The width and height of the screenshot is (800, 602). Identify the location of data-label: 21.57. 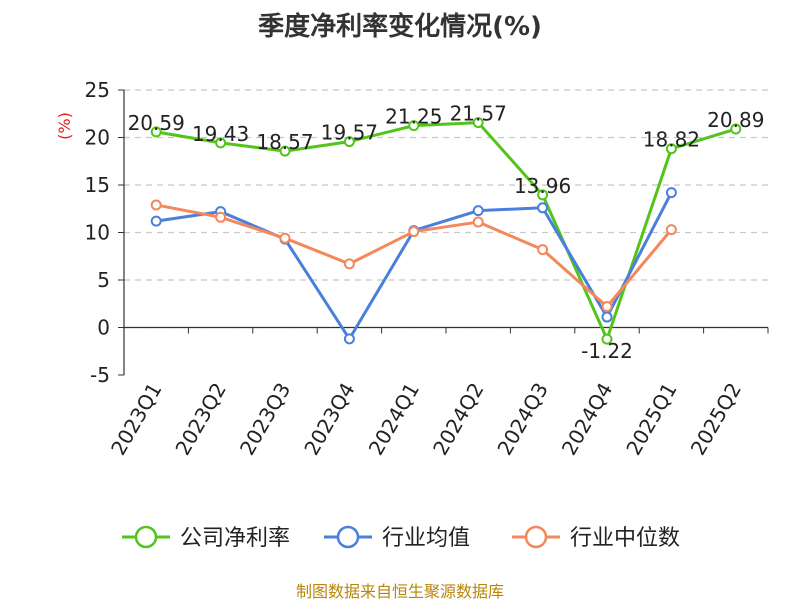
(478, 114).